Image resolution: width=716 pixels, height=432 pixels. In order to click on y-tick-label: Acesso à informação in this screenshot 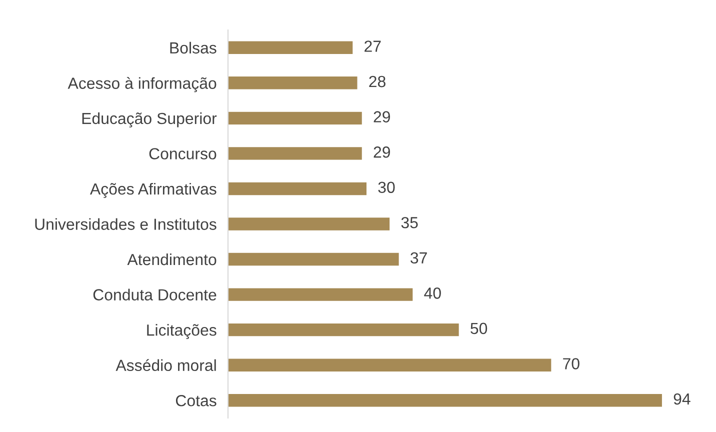, I will do `click(142, 84)`.